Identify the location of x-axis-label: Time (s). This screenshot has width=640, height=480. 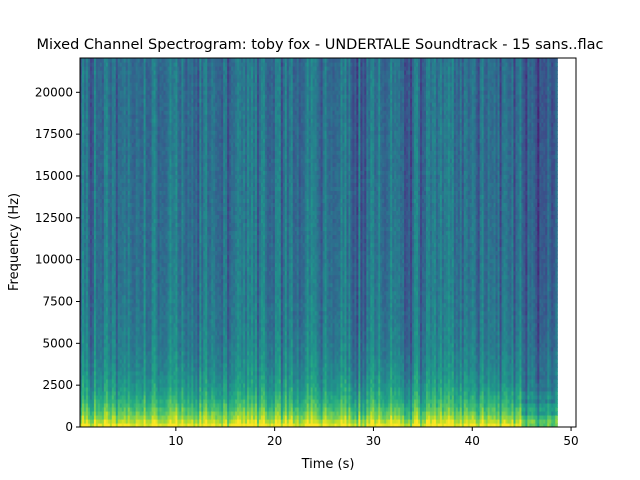
(328, 464).